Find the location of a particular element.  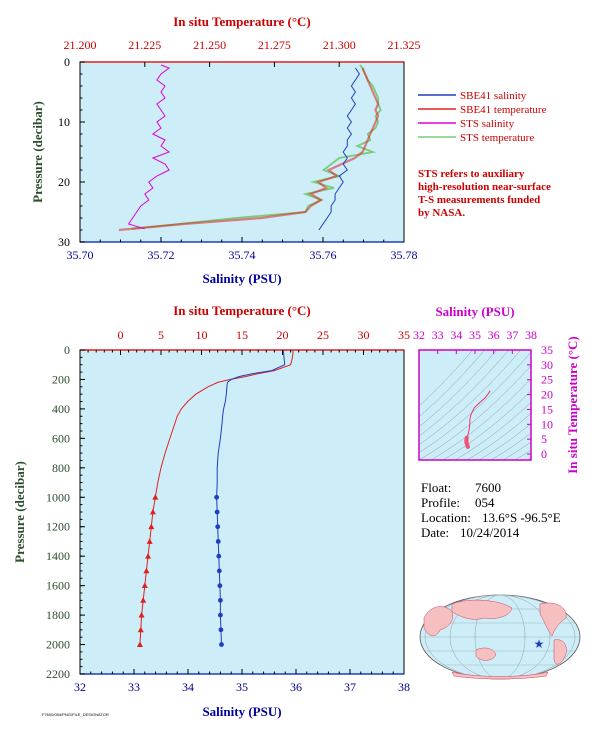

ts-top-axis-label: Salinity (PSU) is located at coordinates (474, 311).